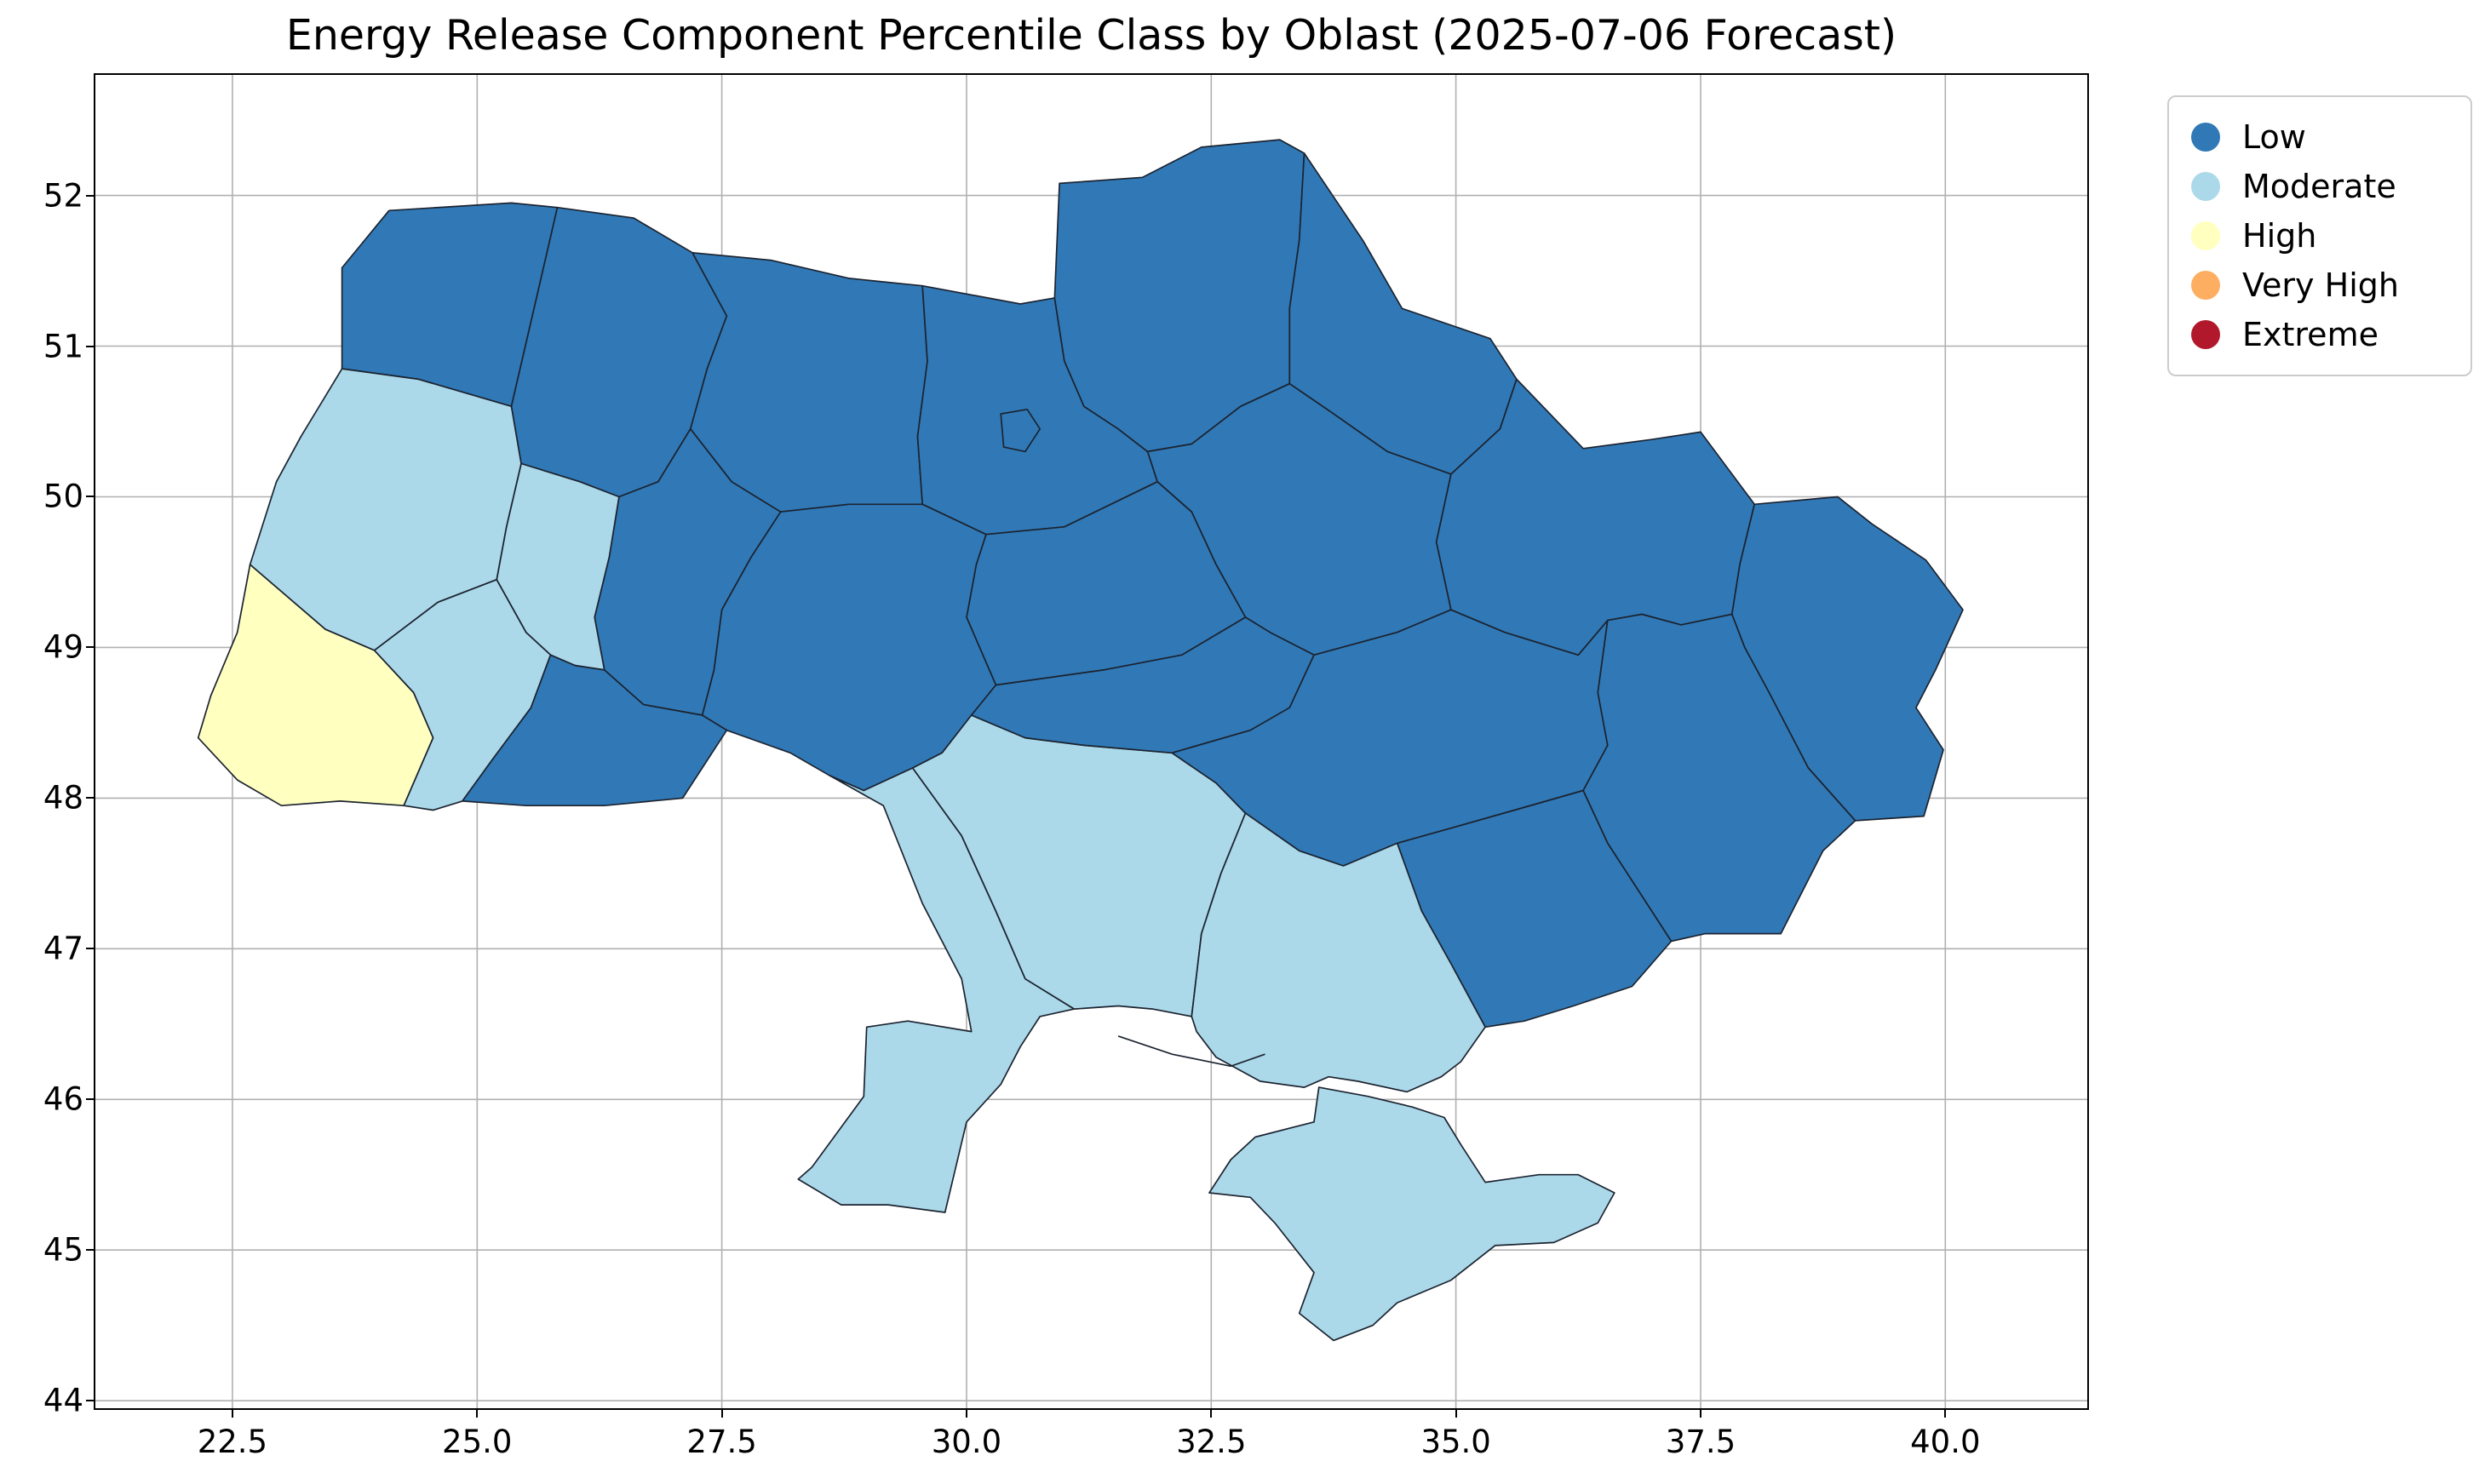  I want to click on legend-marker-high-icon, so click(2205, 236).